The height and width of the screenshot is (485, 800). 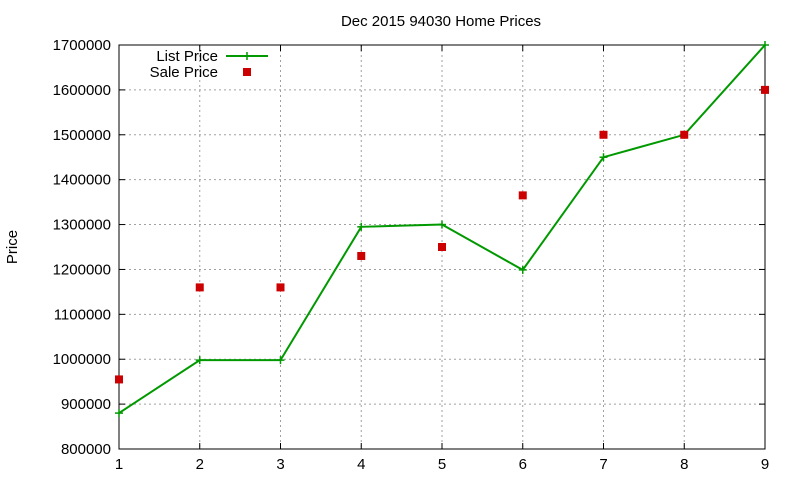 What do you see at coordinates (442, 464) in the screenshot?
I see `x-tick-label: 5` at bounding box center [442, 464].